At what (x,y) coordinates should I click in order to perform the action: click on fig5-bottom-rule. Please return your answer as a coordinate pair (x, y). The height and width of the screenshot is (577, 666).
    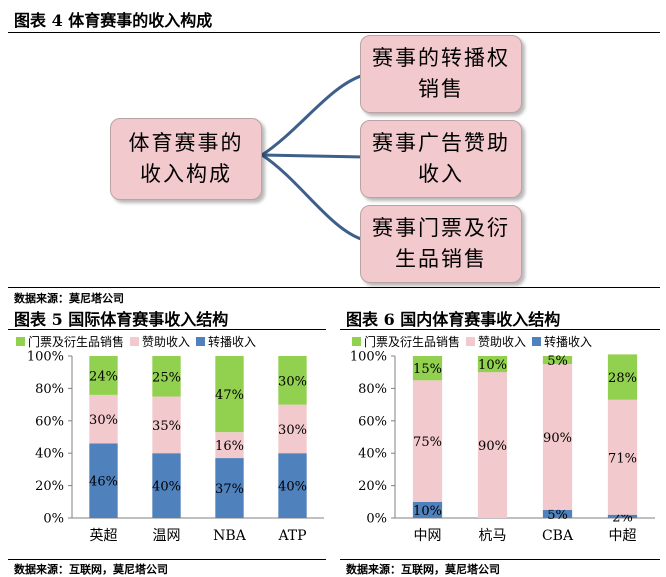
    Looking at the image, I should click on (167, 559).